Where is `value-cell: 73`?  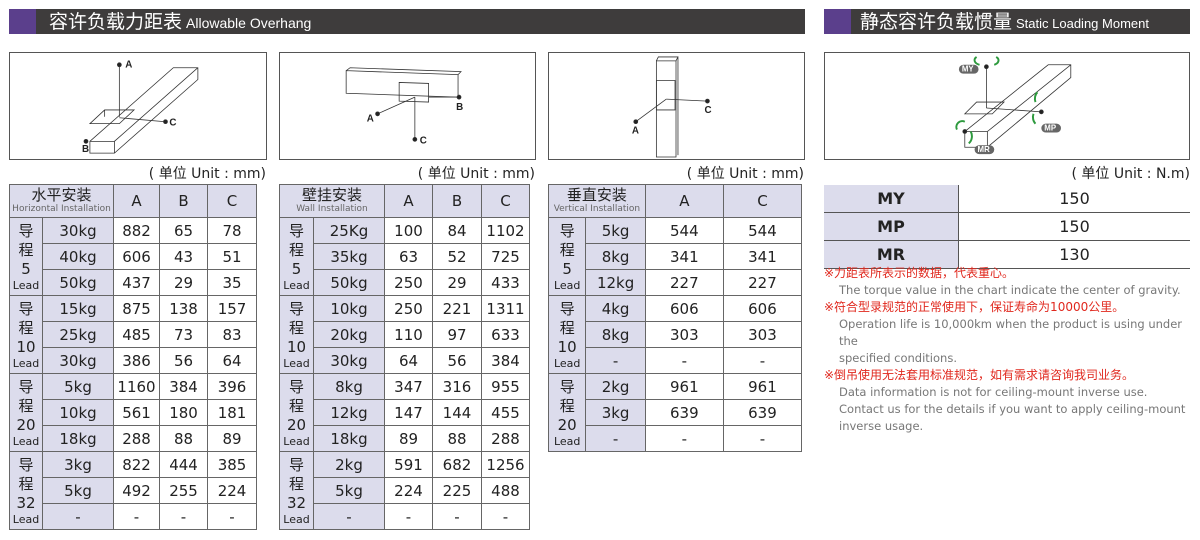
value-cell: 73 is located at coordinates (184, 334).